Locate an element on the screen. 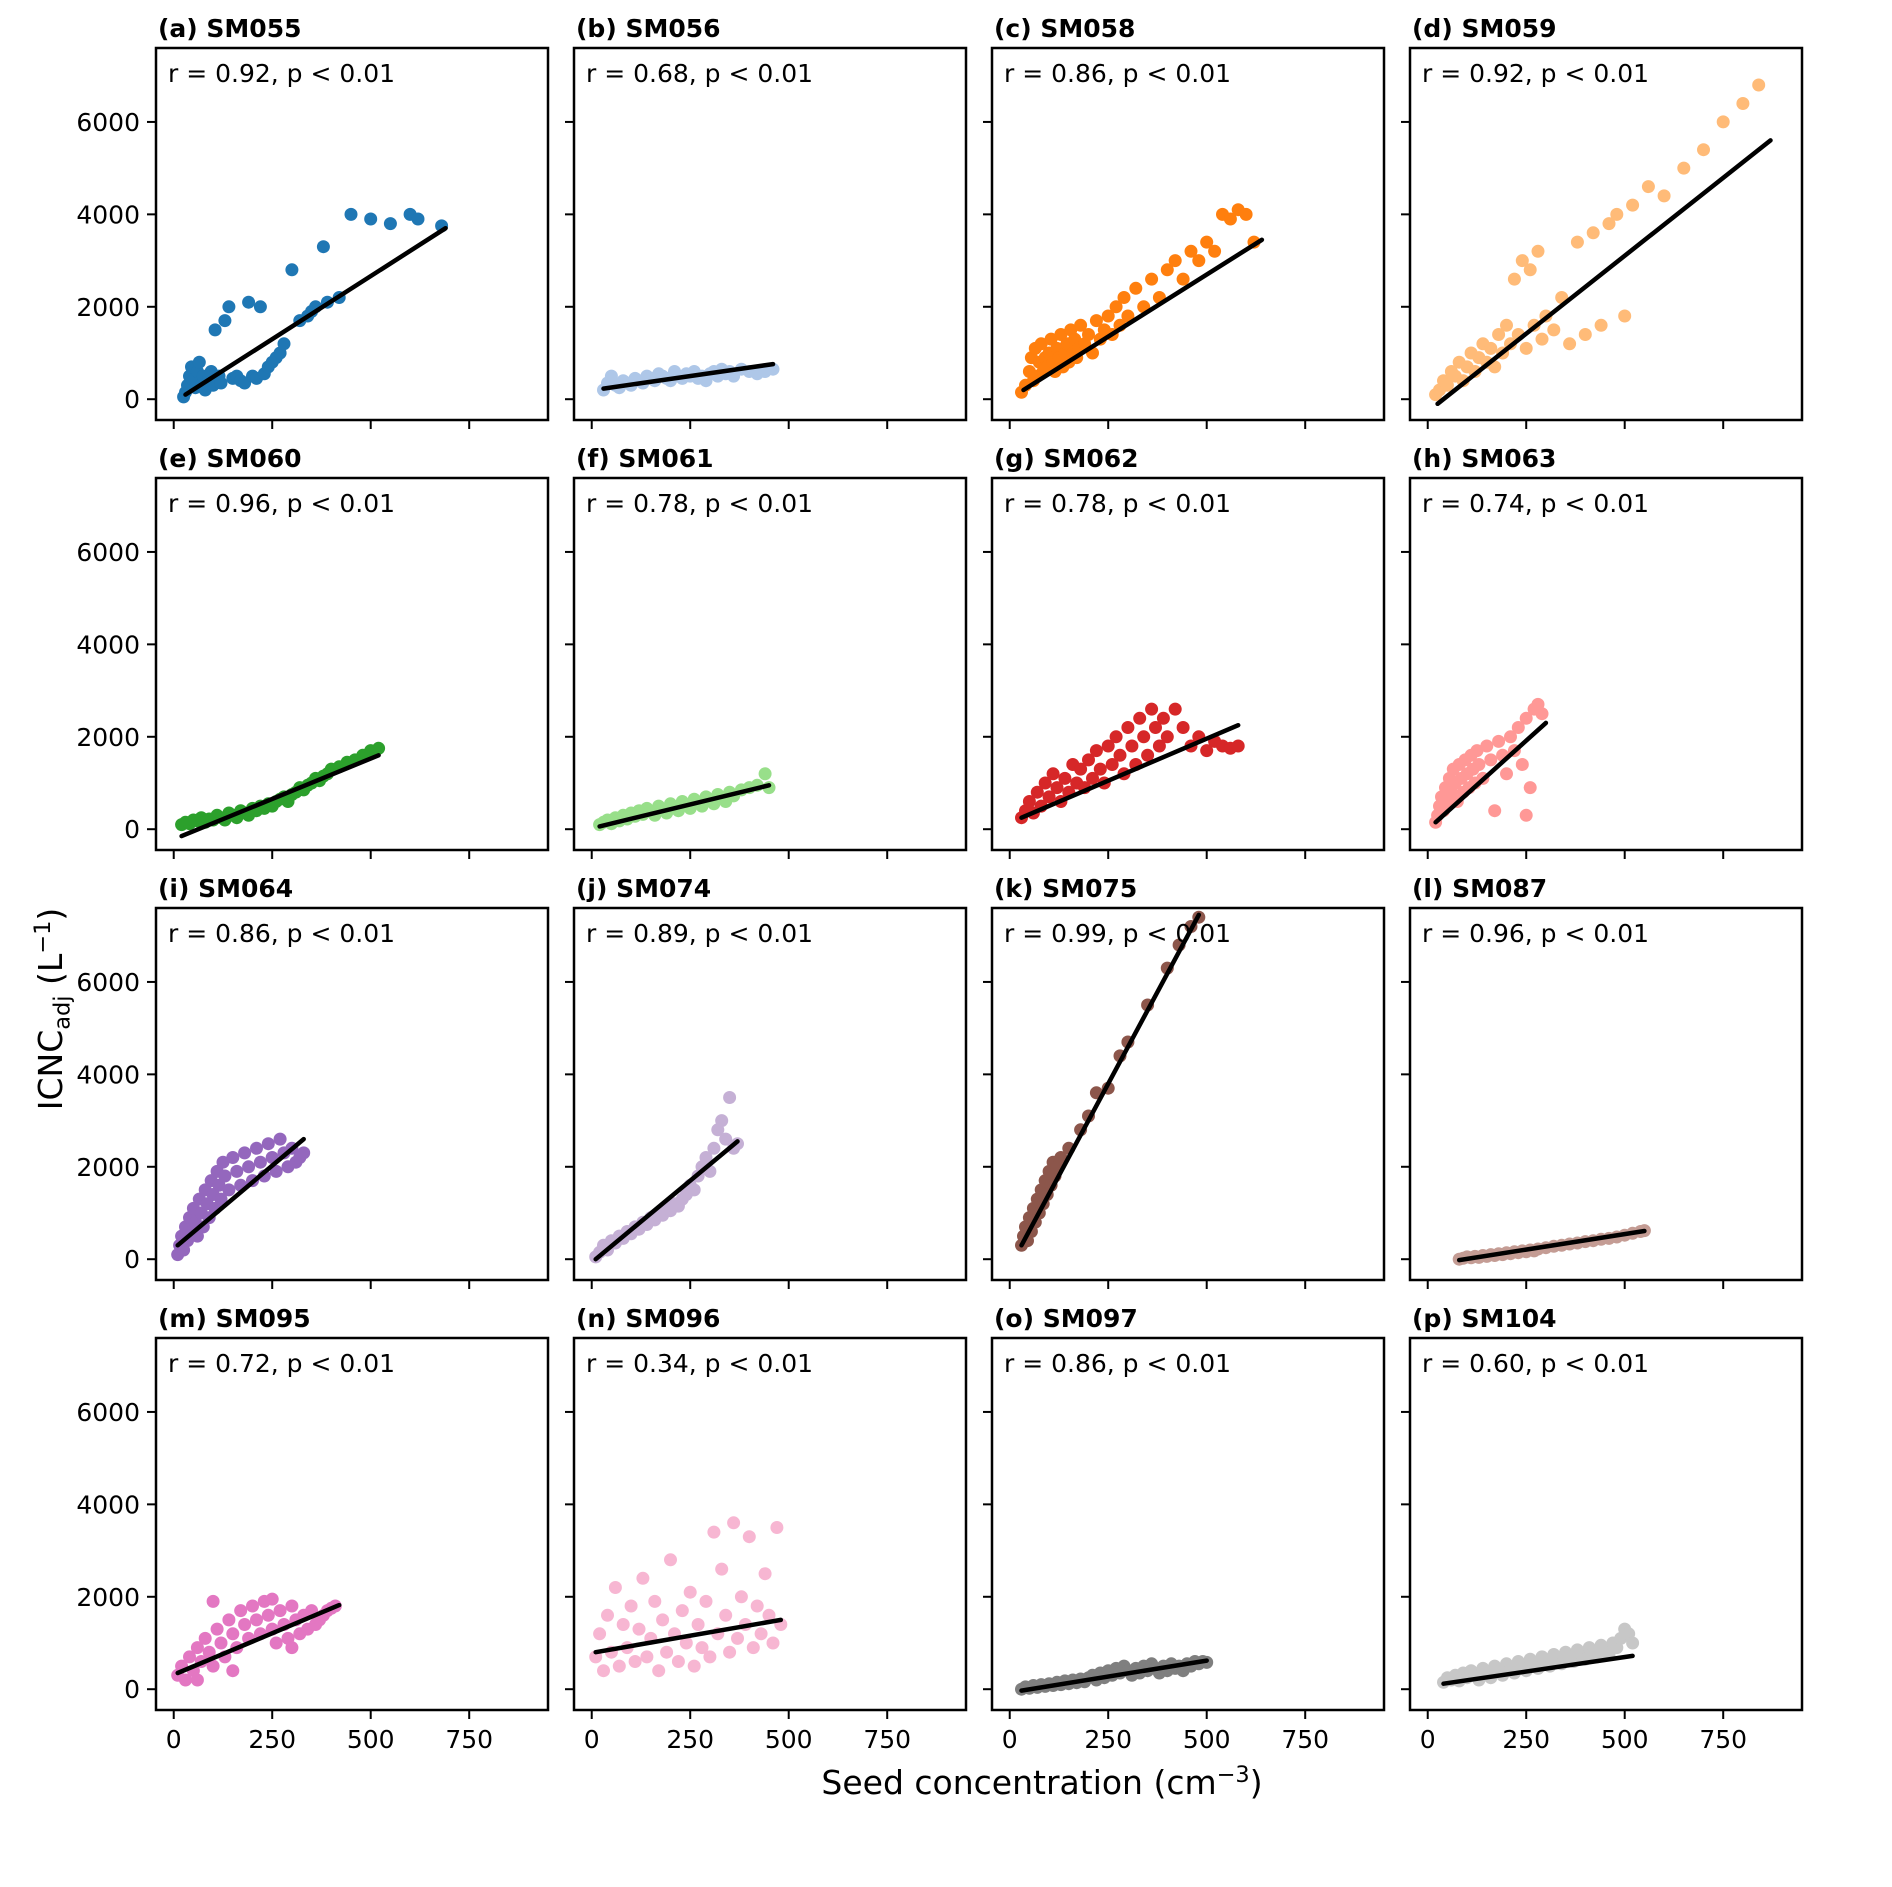  panel-plot-SM059: r = 0.92, p < 0.01 is located at coordinates (1602, 237).